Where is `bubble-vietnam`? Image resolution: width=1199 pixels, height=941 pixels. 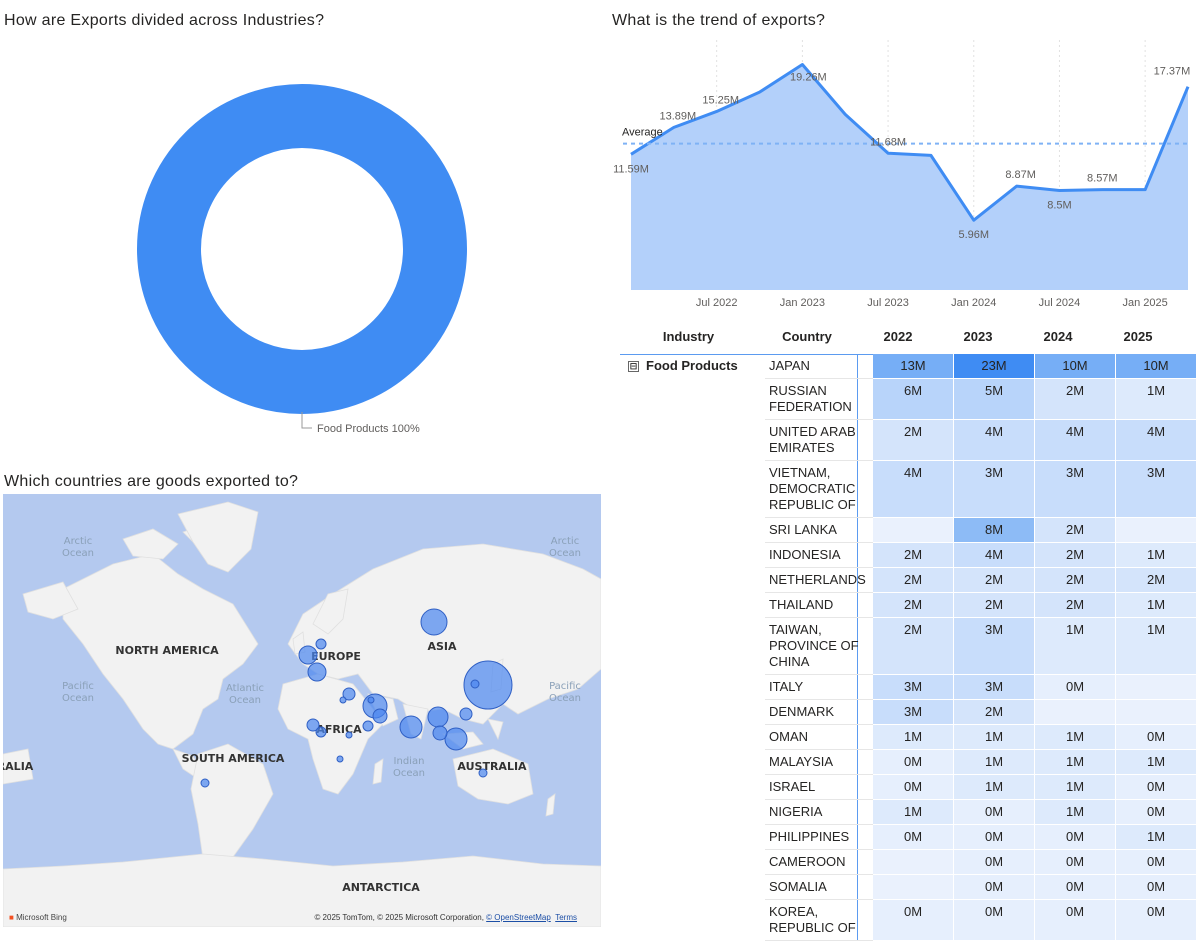 bubble-vietnam is located at coordinates (440, 733).